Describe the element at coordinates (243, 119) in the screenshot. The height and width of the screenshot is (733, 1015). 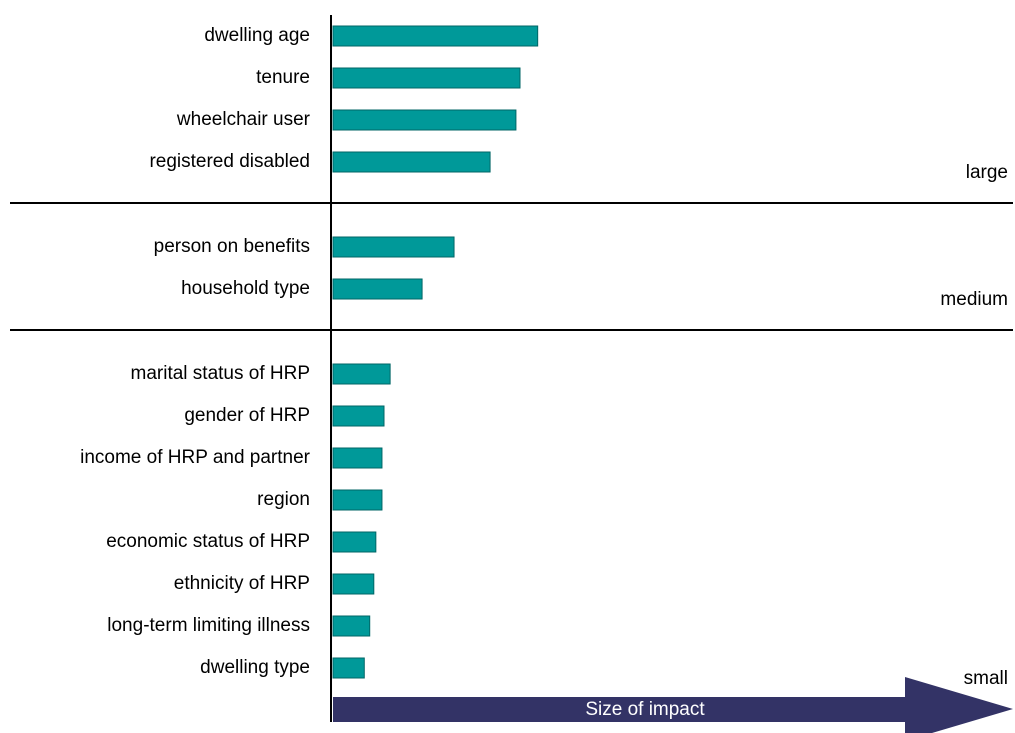
I see `category-label: wheelchair user` at that location.